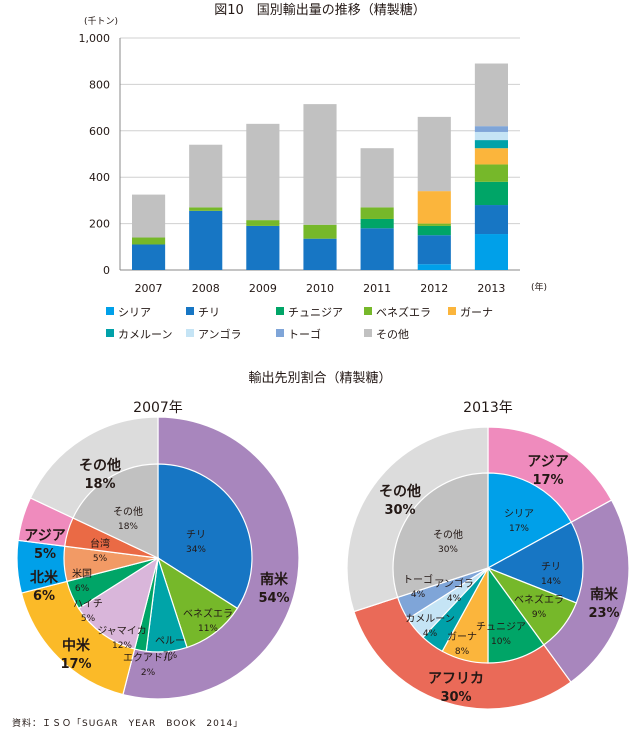 The image size is (640, 734). What do you see at coordinates (603, 613) in the screenshot?
I see `outer-pct: 23%` at bounding box center [603, 613].